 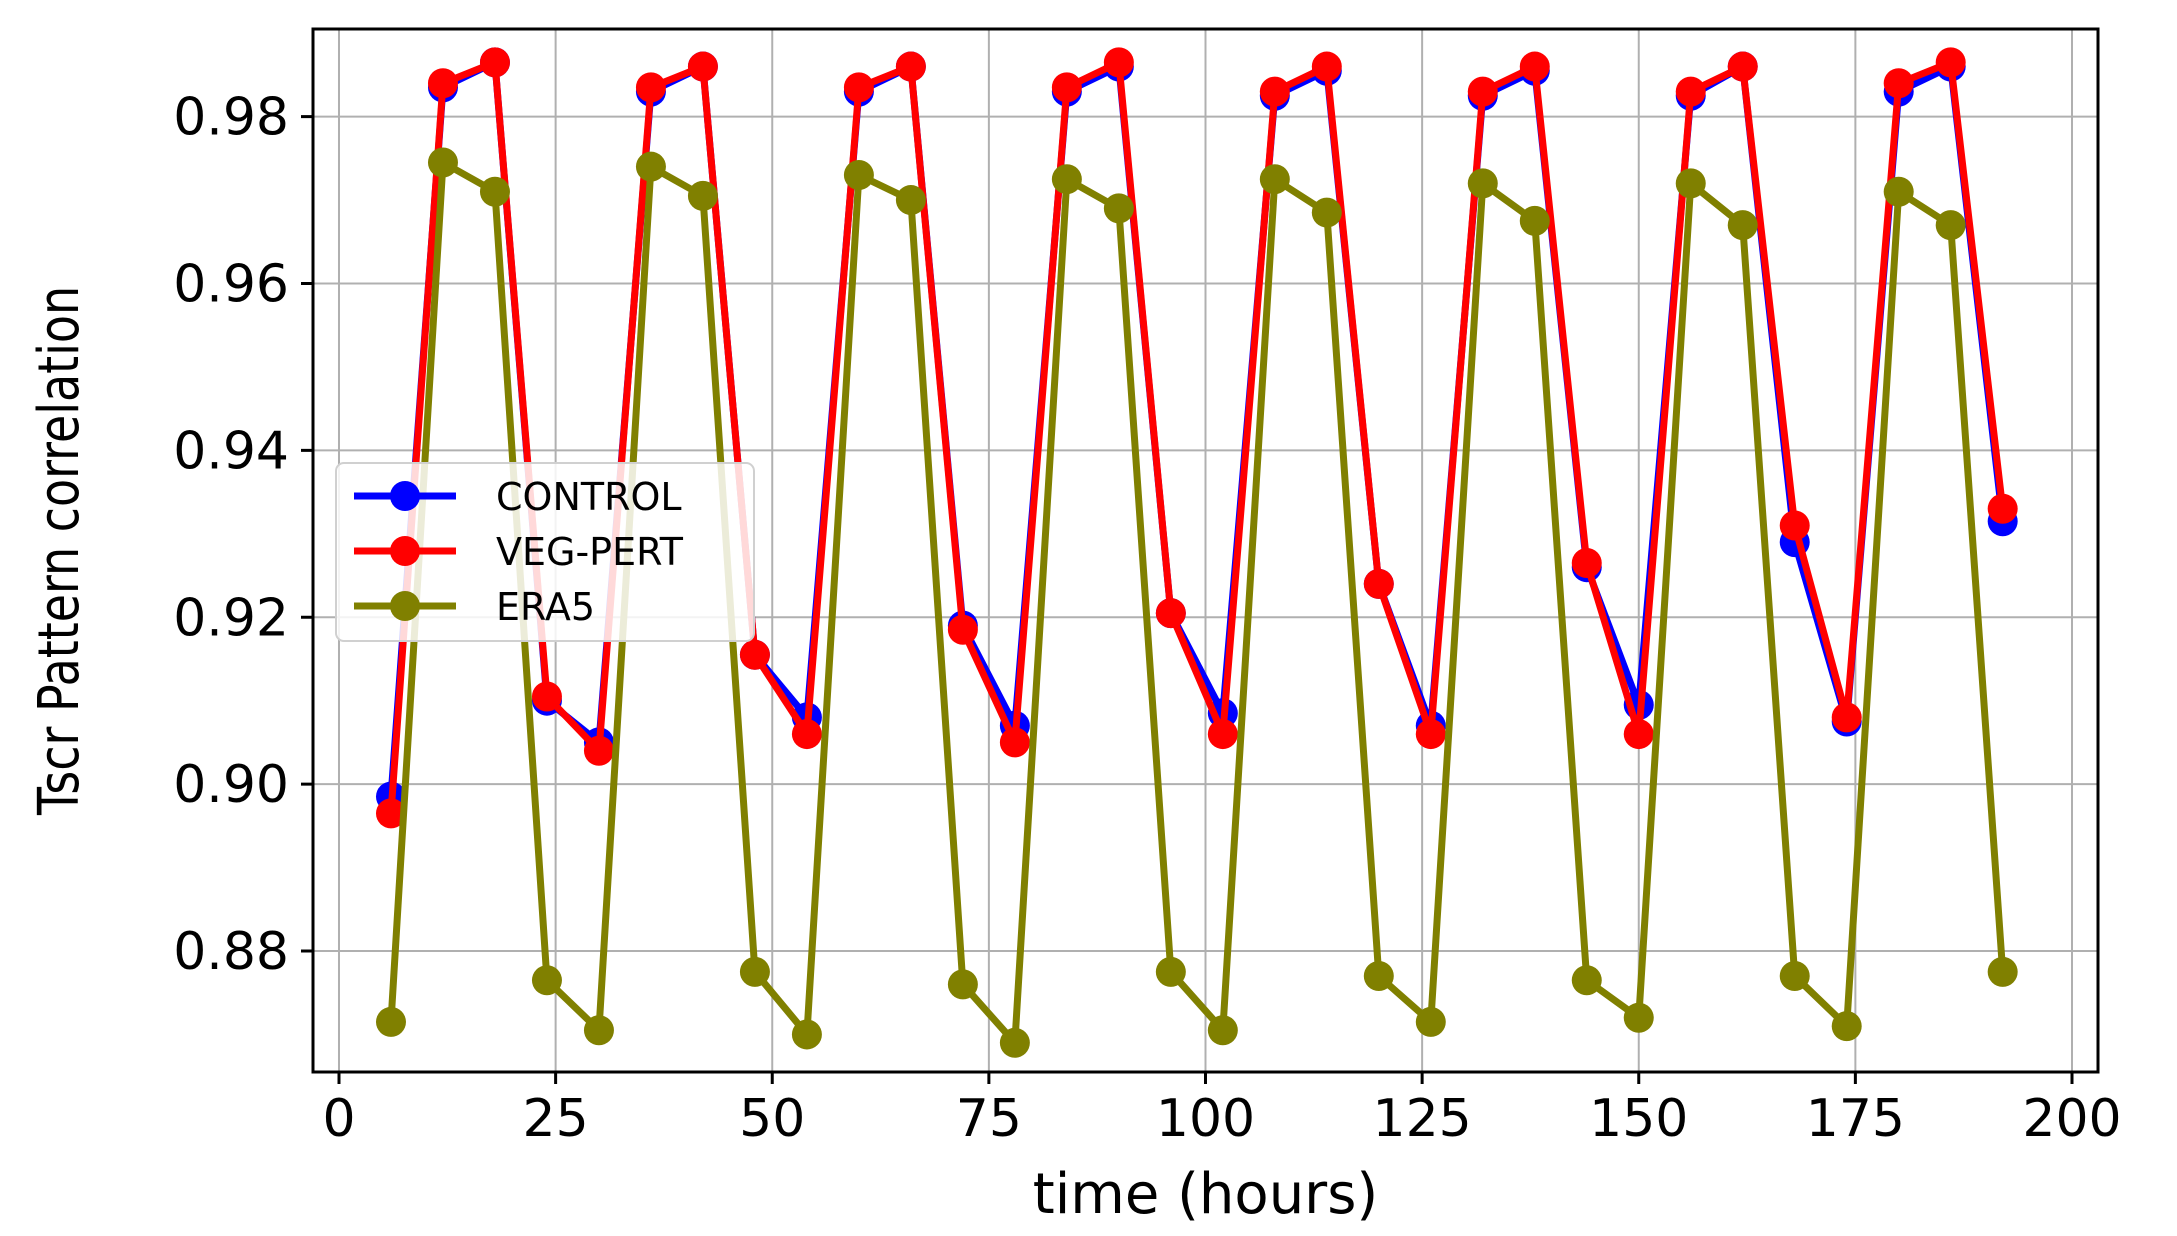 What do you see at coordinates (474, 607) in the screenshot?
I see `legend-item-era5: ERA5` at bounding box center [474, 607].